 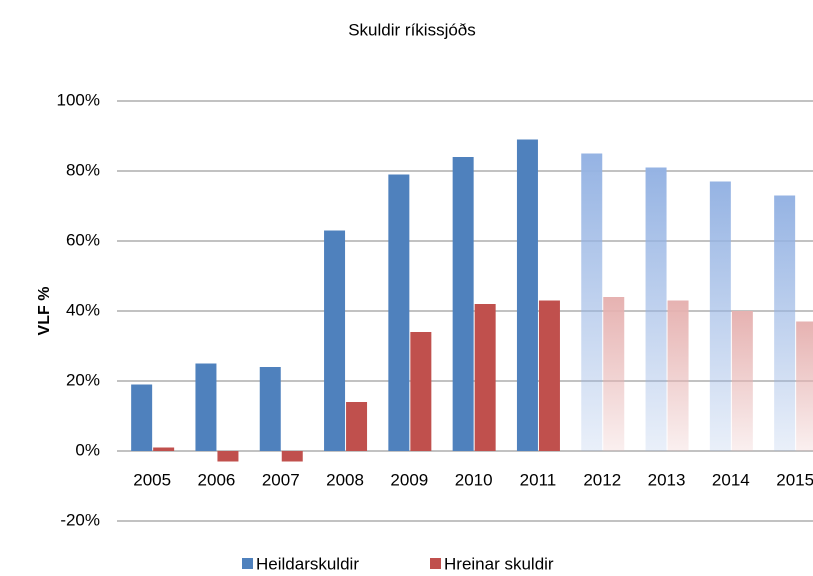 What do you see at coordinates (83, 309) in the screenshot?
I see `y-tick-label: 40%` at bounding box center [83, 309].